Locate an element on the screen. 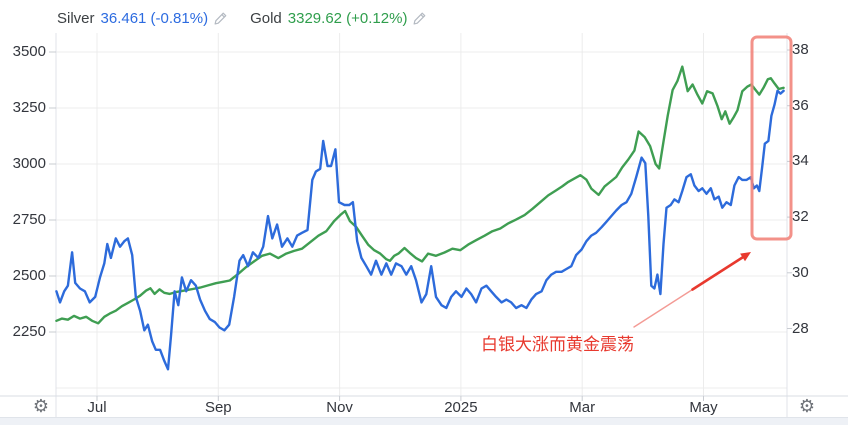 The width and height of the screenshot is (848, 425). legend-silver-value: 36.461 (-0.81%) is located at coordinates (154, 18).